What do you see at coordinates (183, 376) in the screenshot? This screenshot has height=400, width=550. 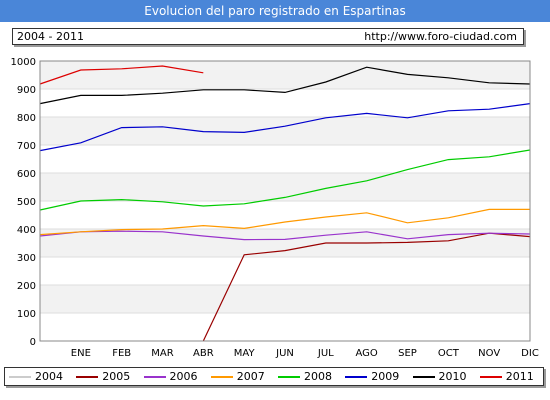 I see `legend-label: 2006` at bounding box center [183, 376].